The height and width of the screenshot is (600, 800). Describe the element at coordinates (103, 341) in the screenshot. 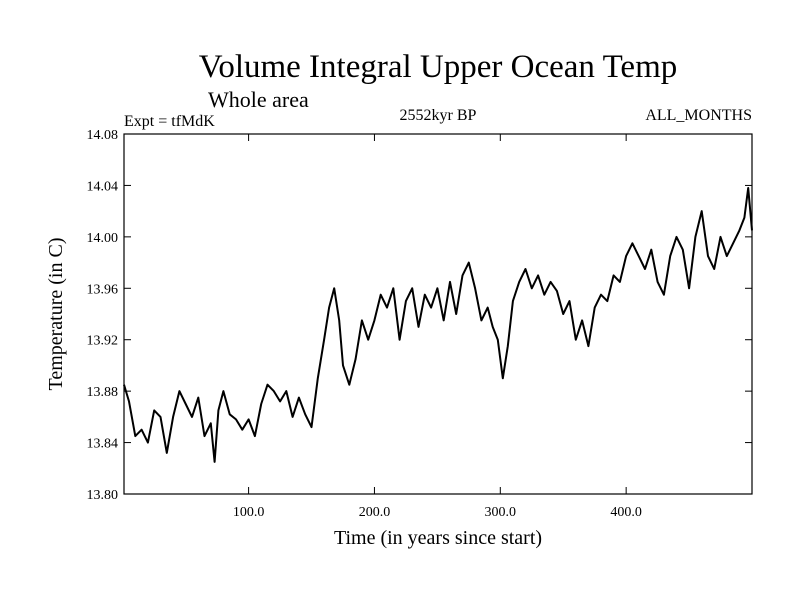

I see `y-tick-label: 13.92` at that location.